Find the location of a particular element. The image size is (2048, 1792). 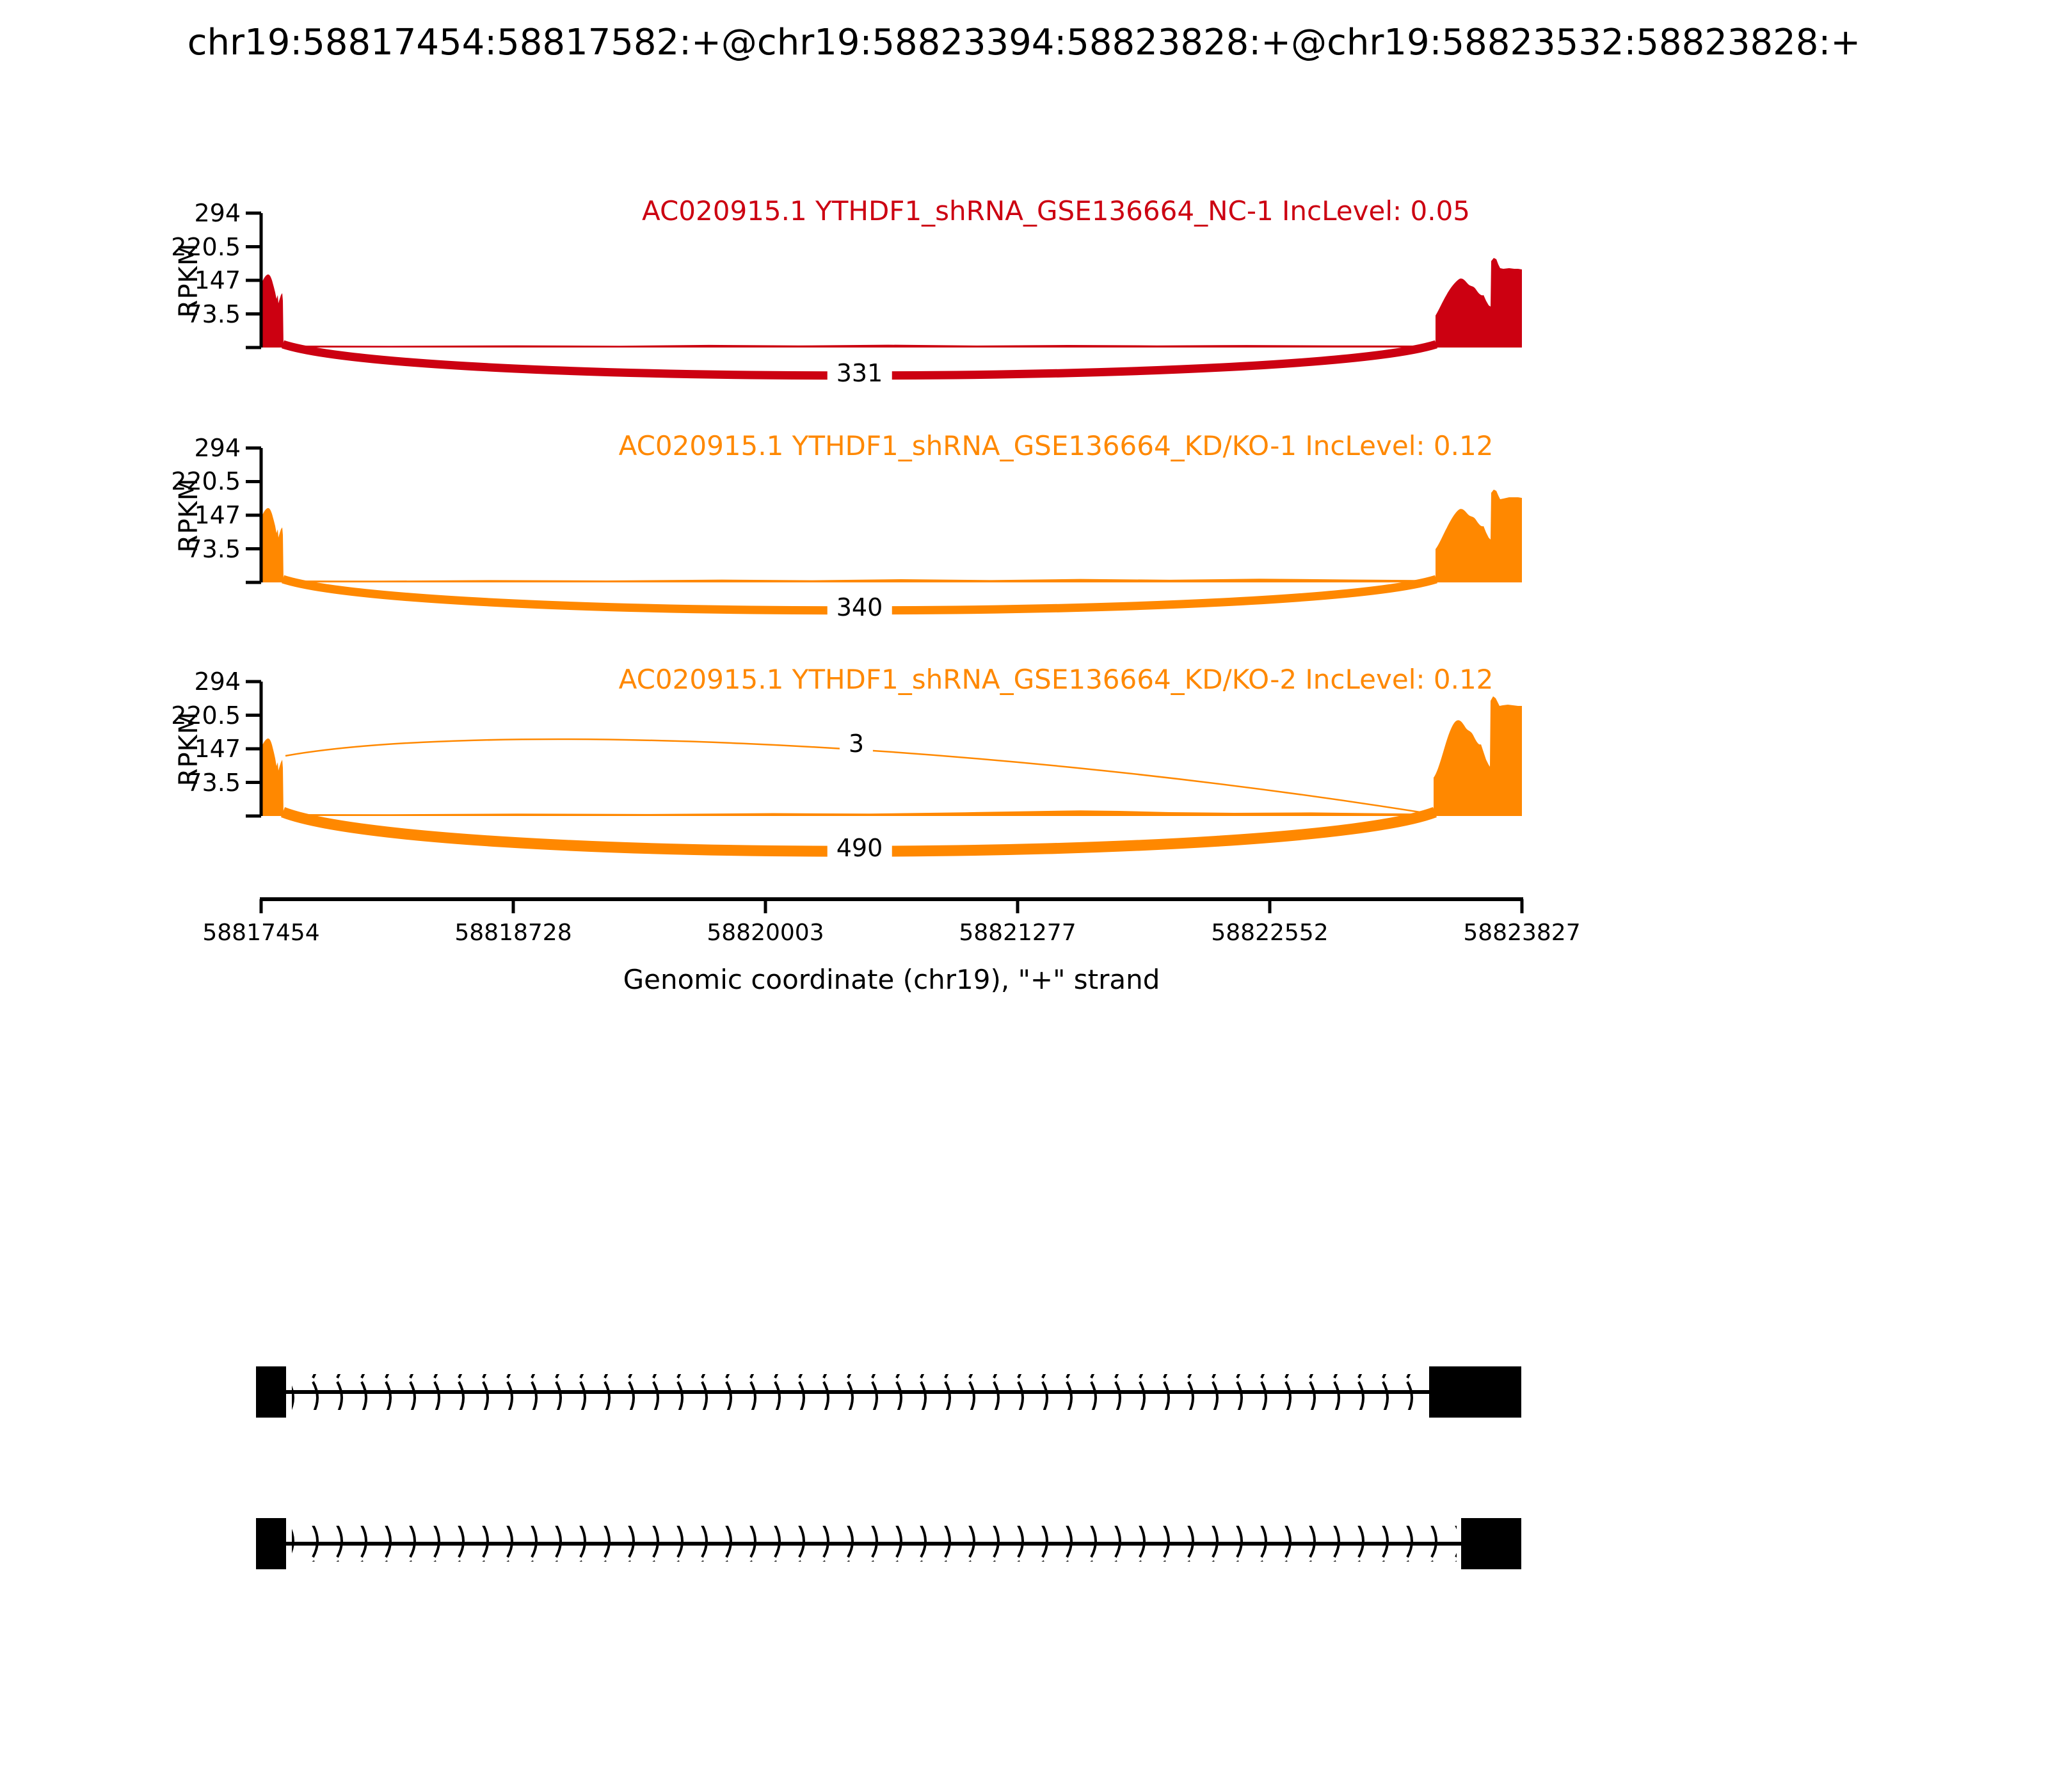

junction-count-label: 490 is located at coordinates (859, 848).